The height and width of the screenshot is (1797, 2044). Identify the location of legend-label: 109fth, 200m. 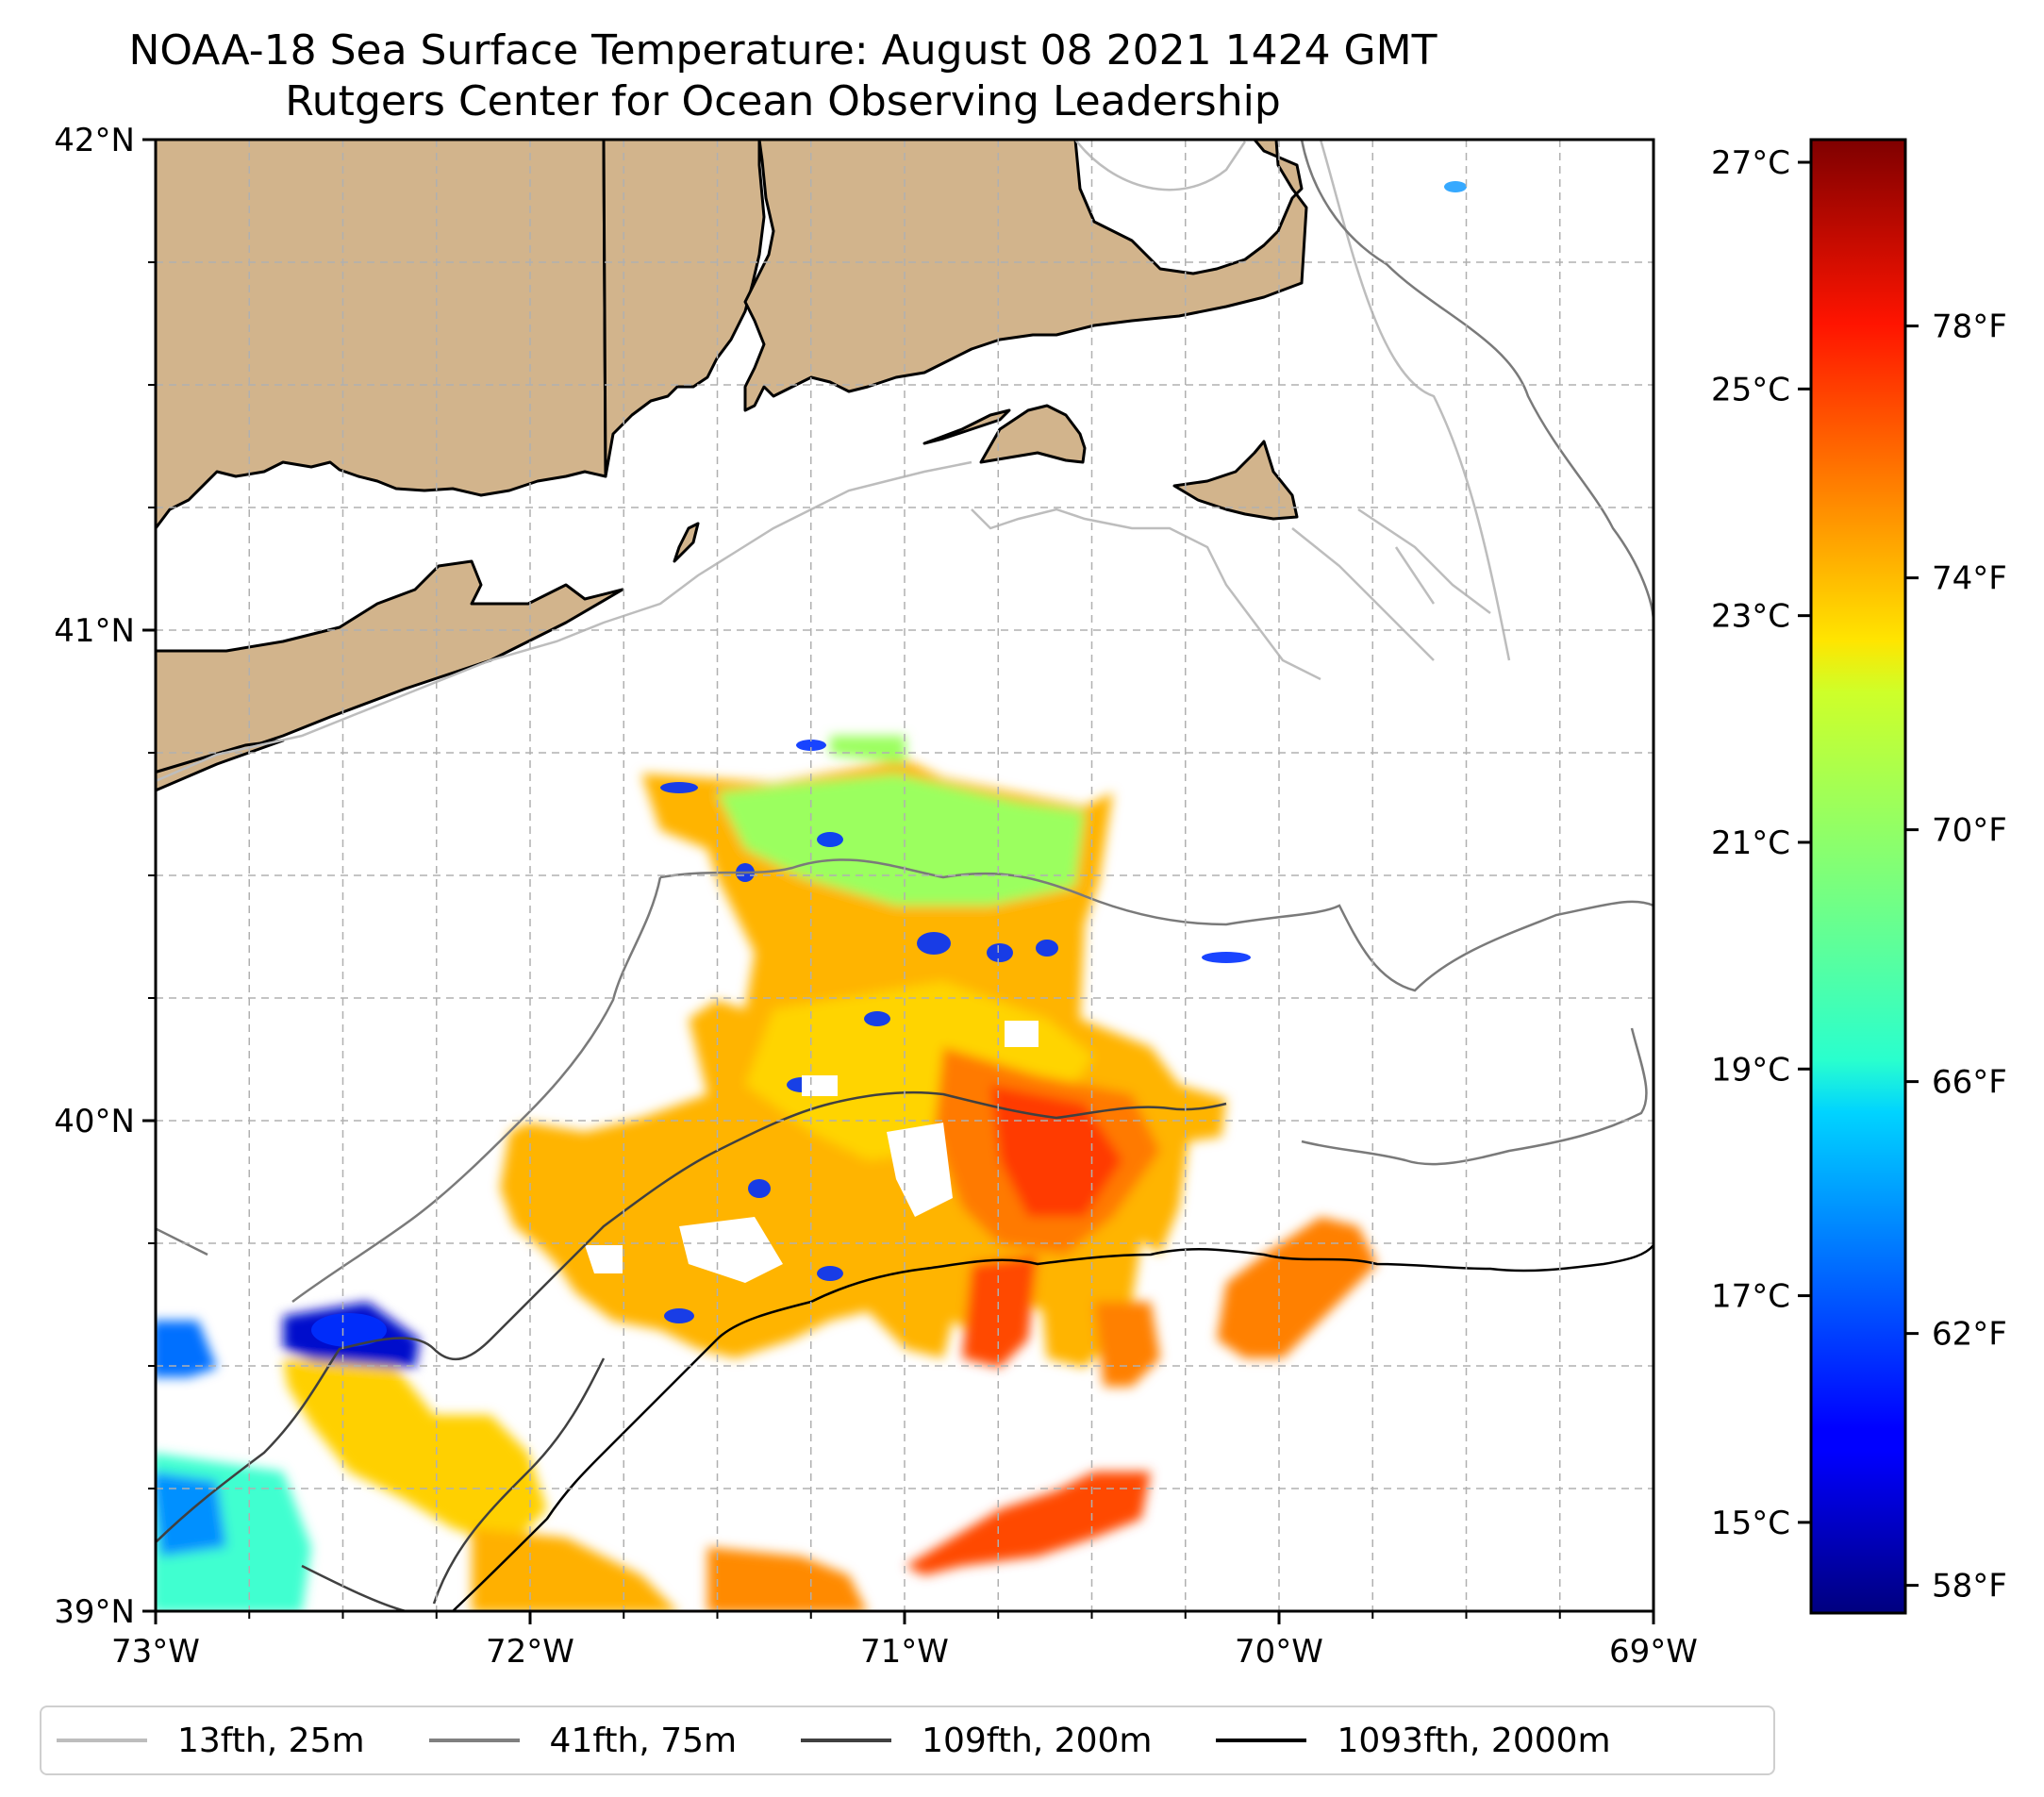
(1037, 1740).